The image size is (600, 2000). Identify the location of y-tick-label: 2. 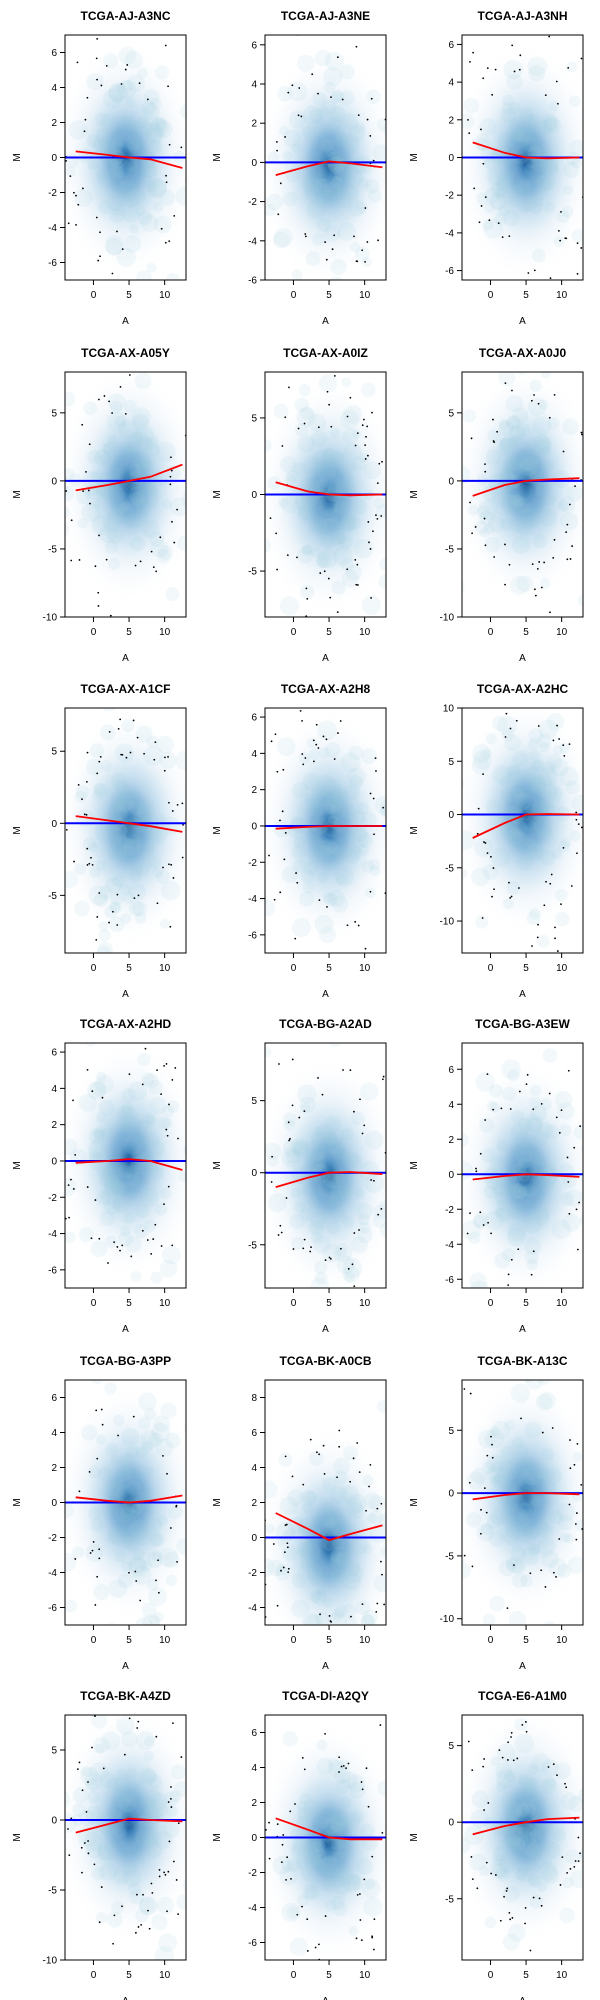
(451, 120).